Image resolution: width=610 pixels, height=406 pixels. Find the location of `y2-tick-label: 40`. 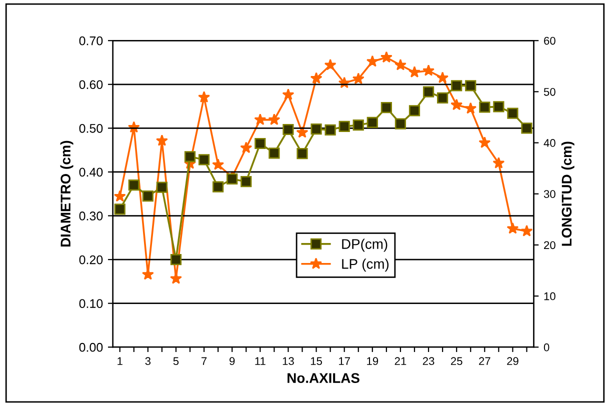

y2-tick-label: 40 is located at coordinates (550, 143).